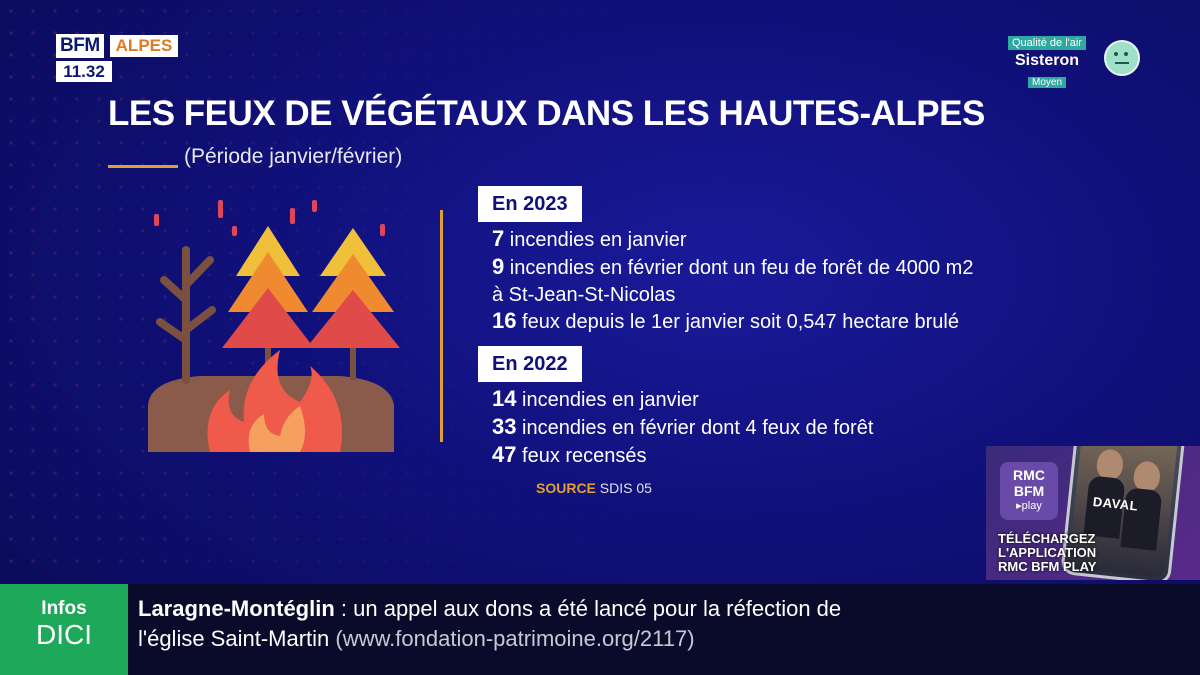 Image resolution: width=1200 pixels, height=675 pixels. Describe the element at coordinates (144, 46) in the screenshot. I see `channel-region: ALPES` at that location.